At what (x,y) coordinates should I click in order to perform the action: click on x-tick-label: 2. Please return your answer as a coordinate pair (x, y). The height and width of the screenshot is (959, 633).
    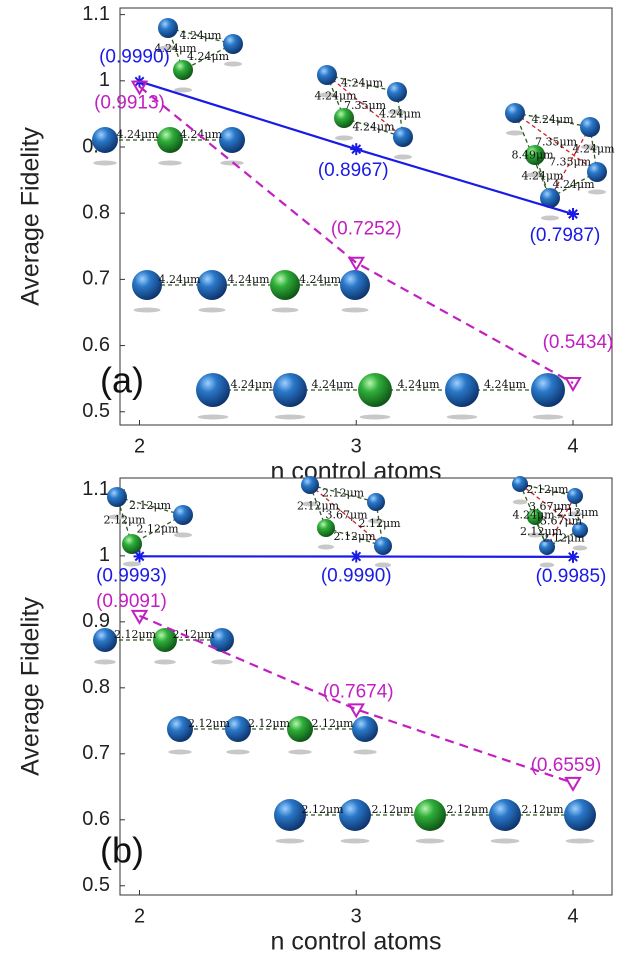
    Looking at the image, I should click on (139, 446).